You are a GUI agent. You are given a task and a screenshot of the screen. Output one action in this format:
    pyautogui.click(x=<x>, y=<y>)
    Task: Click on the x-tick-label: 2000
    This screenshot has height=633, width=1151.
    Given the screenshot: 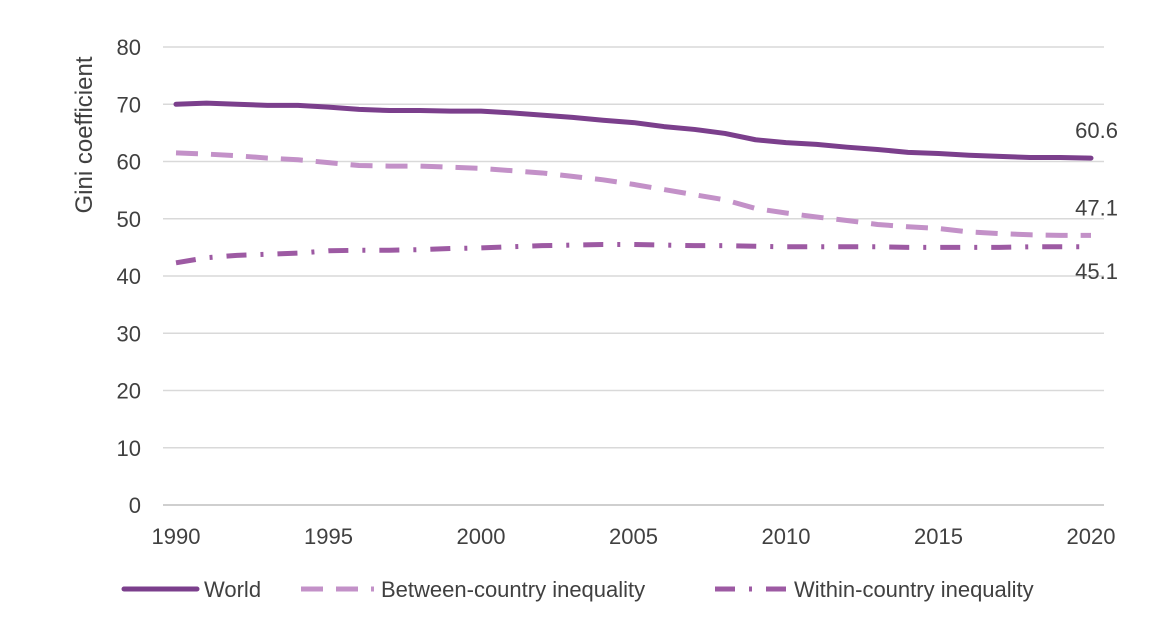 What is the action you would take?
    pyautogui.click(x=481, y=536)
    